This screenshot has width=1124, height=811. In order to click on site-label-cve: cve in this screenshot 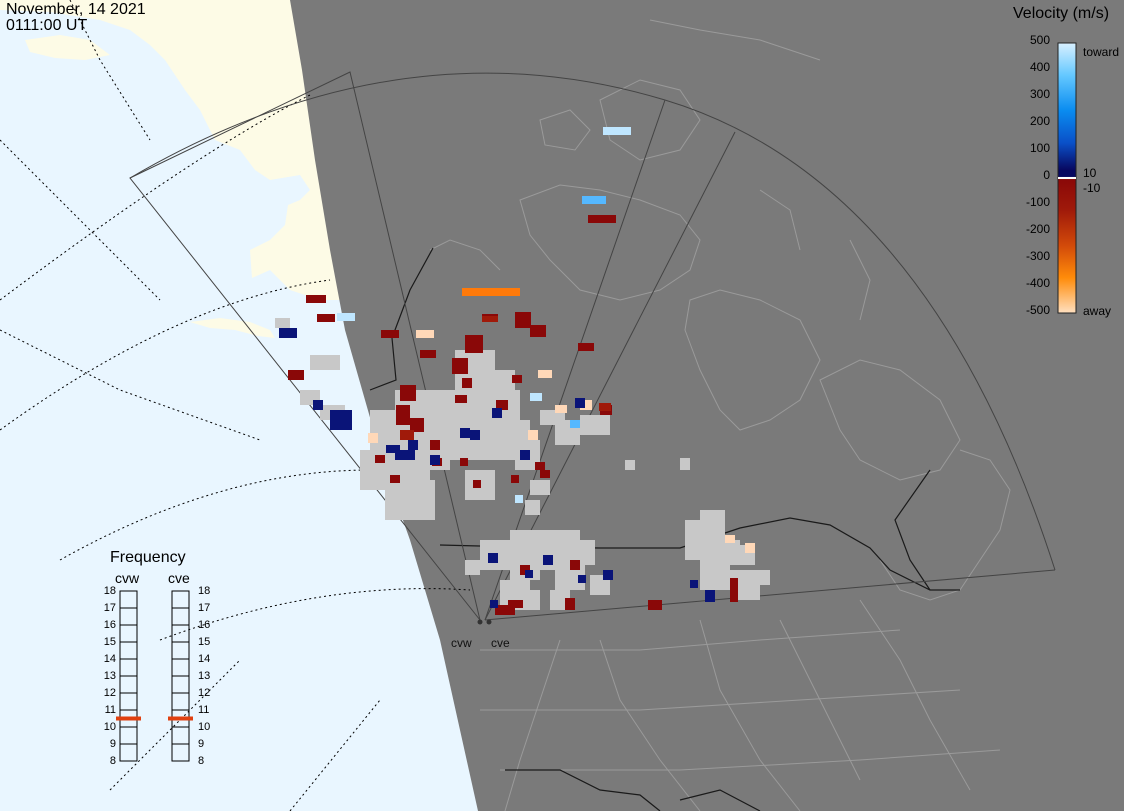, I will do `click(500, 643)`.